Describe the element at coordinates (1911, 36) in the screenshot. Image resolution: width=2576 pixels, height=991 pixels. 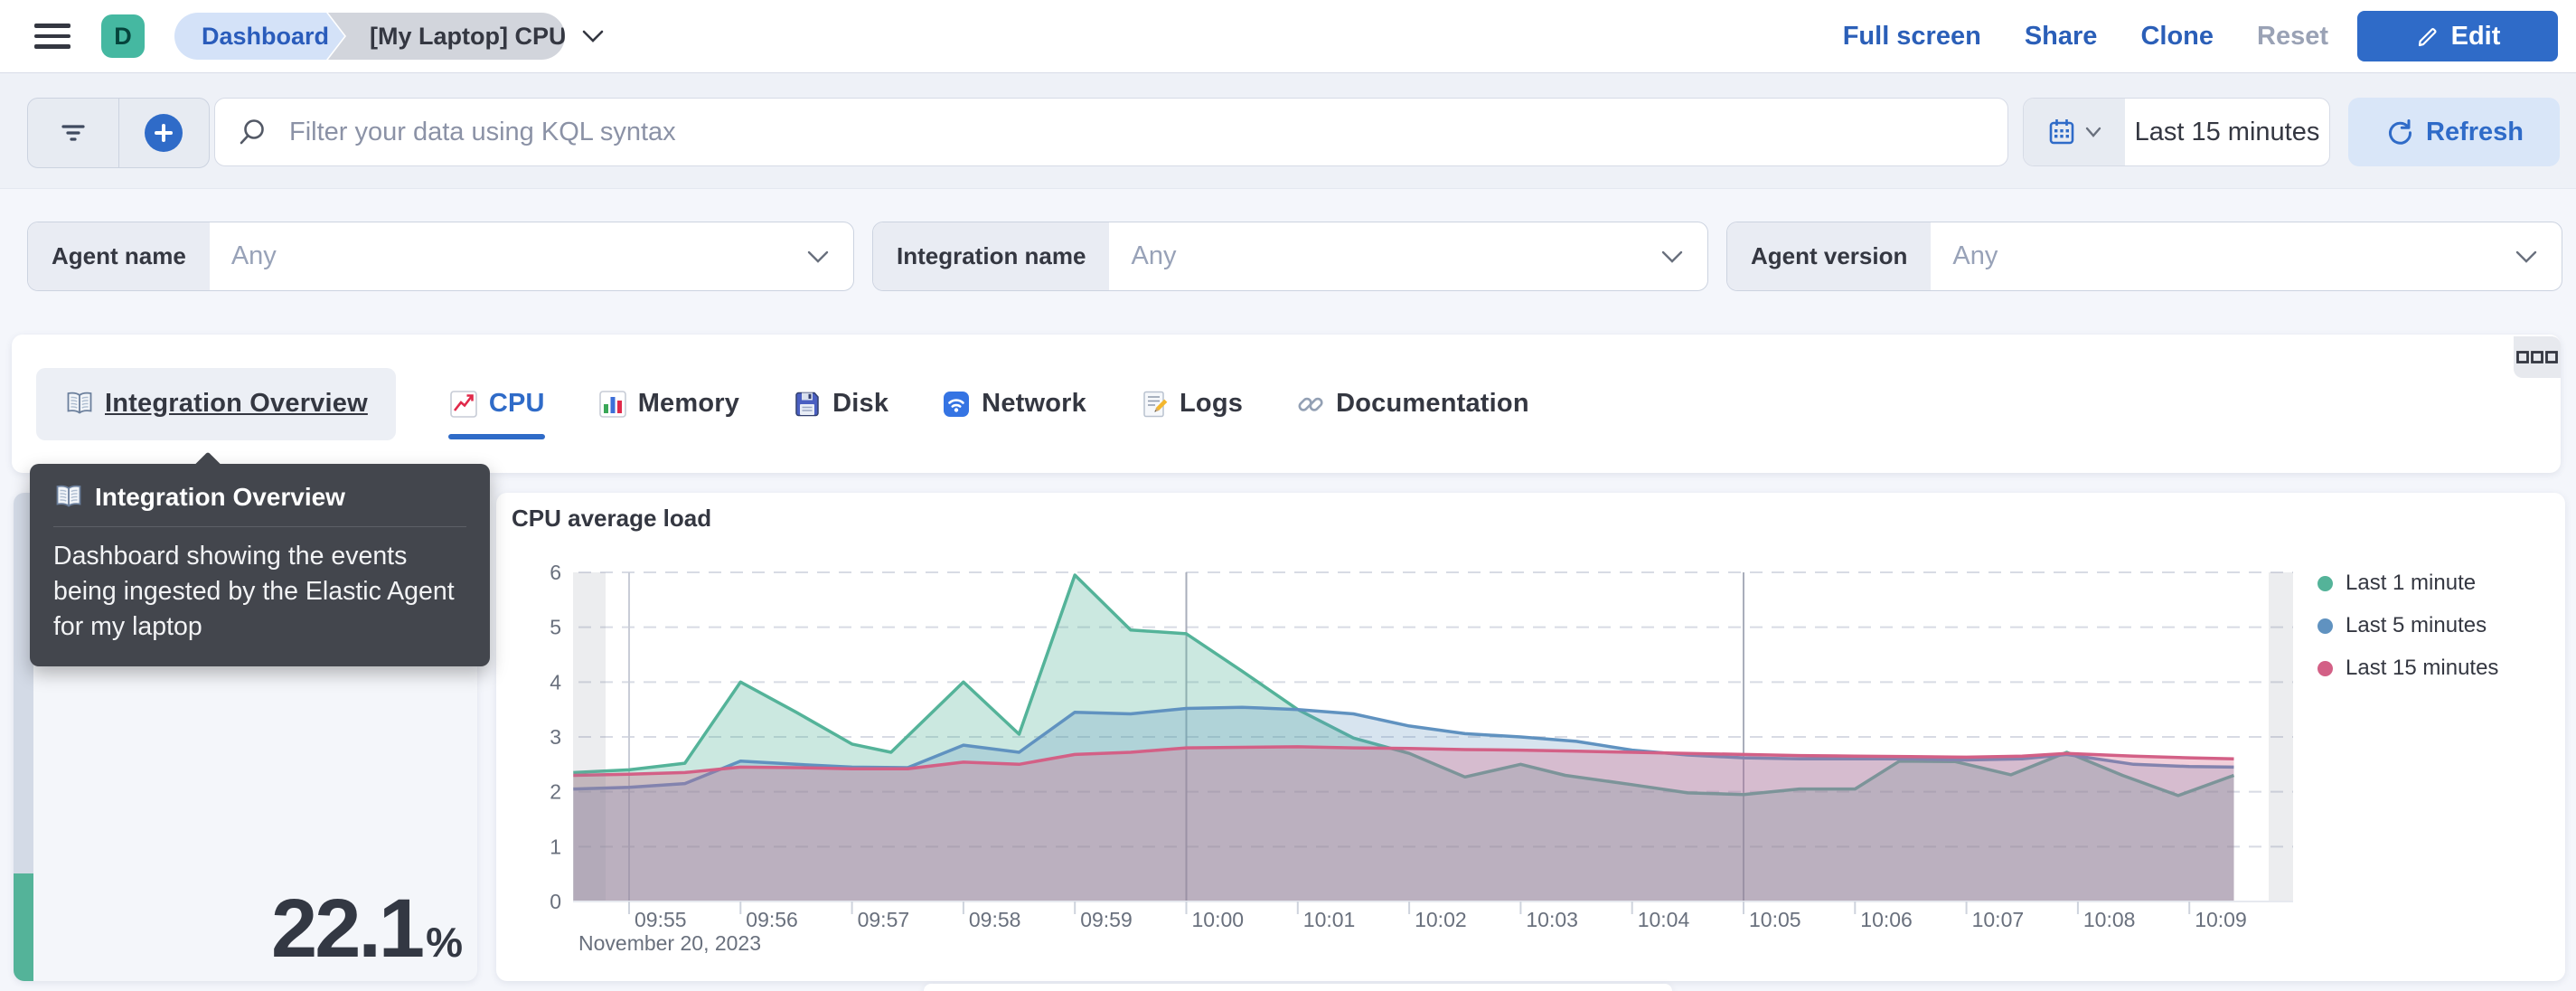
I see `header-action-full-screen: Full screen` at that location.